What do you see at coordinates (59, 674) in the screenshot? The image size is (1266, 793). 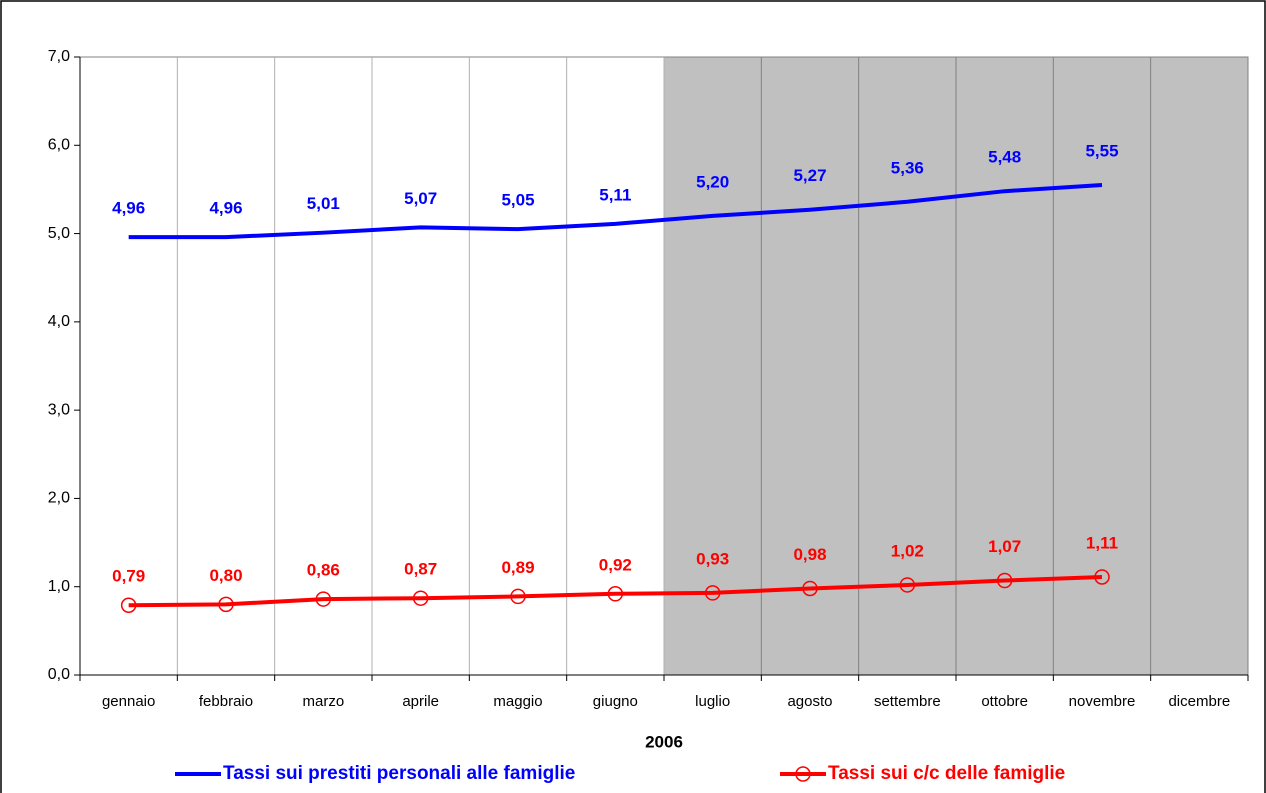 I see `y-tick-label: 0,0` at bounding box center [59, 674].